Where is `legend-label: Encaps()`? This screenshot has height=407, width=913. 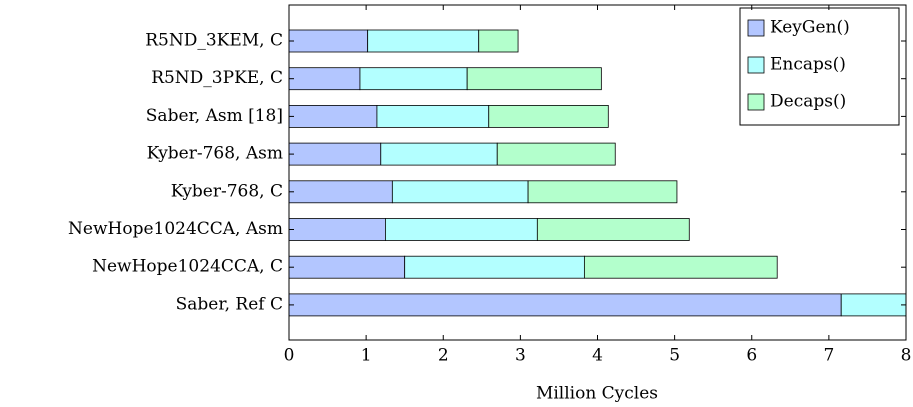 legend-label: Encaps() is located at coordinates (808, 65).